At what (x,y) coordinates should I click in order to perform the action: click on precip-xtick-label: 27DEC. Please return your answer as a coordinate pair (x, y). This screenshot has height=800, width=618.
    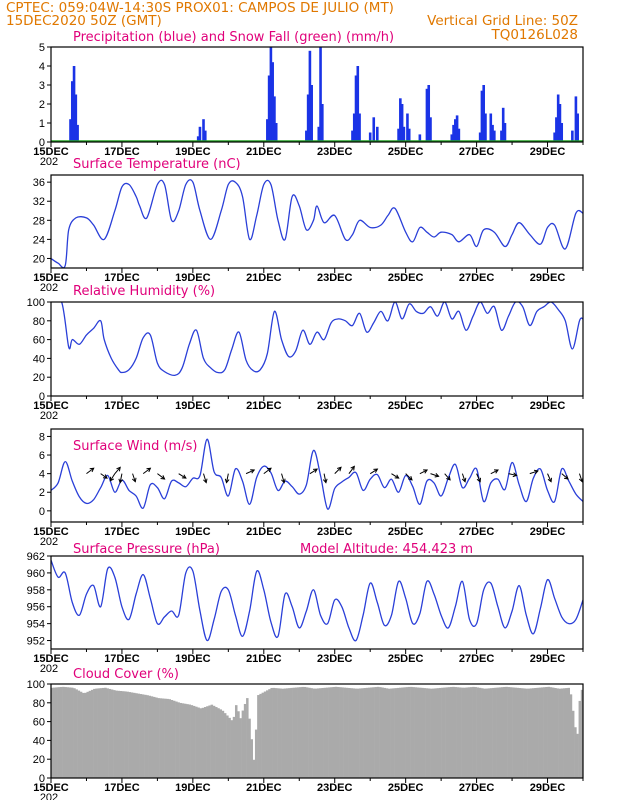
    Looking at the image, I should click on (477, 152).